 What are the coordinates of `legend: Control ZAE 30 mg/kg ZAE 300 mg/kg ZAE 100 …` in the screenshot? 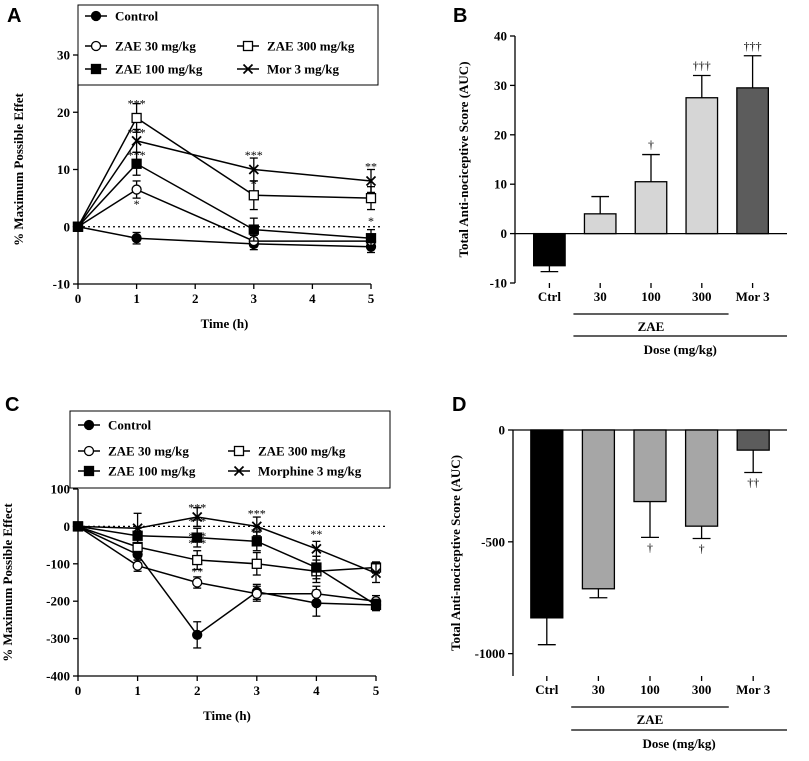 It's located at (228, 45).